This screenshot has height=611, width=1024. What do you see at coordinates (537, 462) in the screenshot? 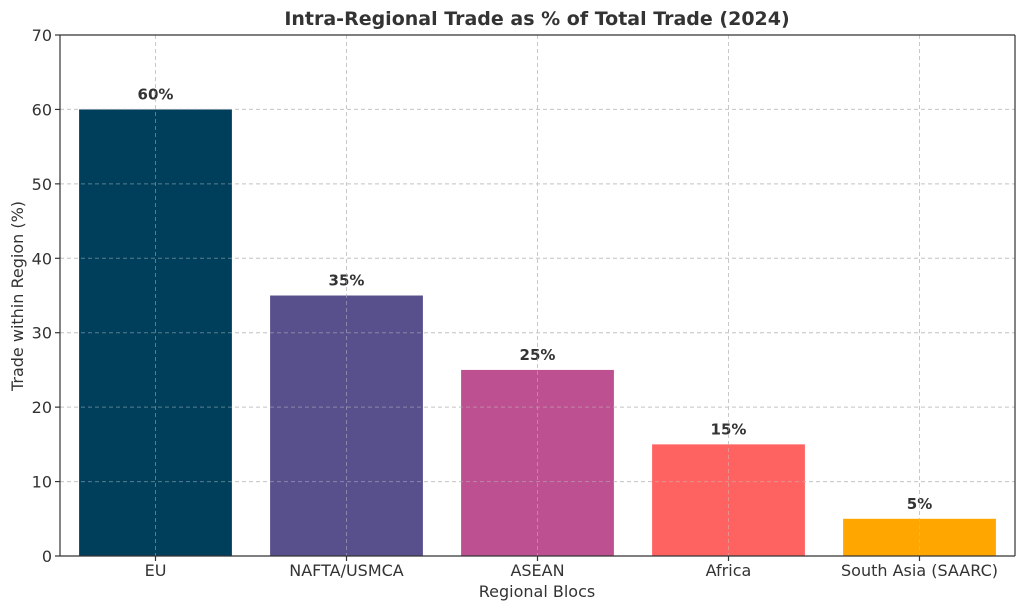
I see `bar-asean` at bounding box center [537, 462].